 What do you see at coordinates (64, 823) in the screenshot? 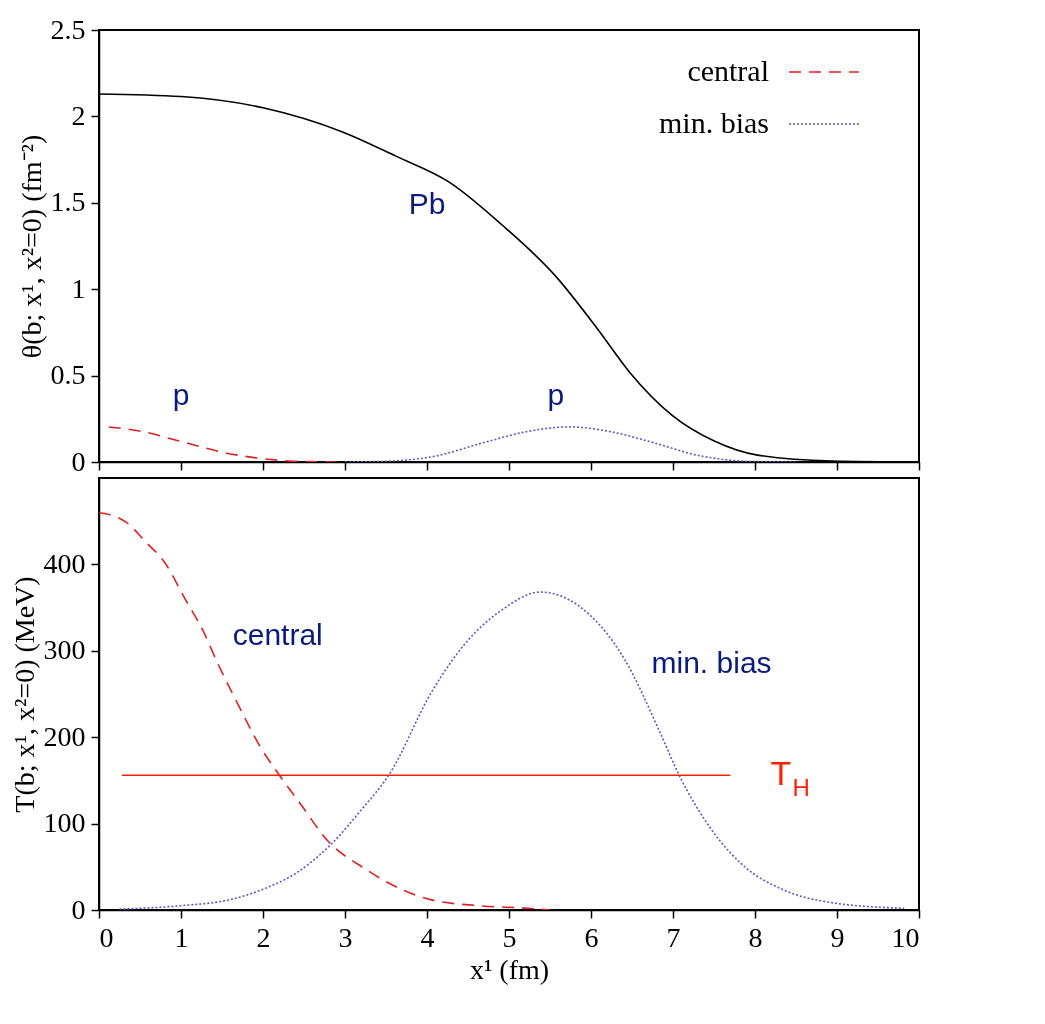
I see `y-tick-label: 100` at bounding box center [64, 823].